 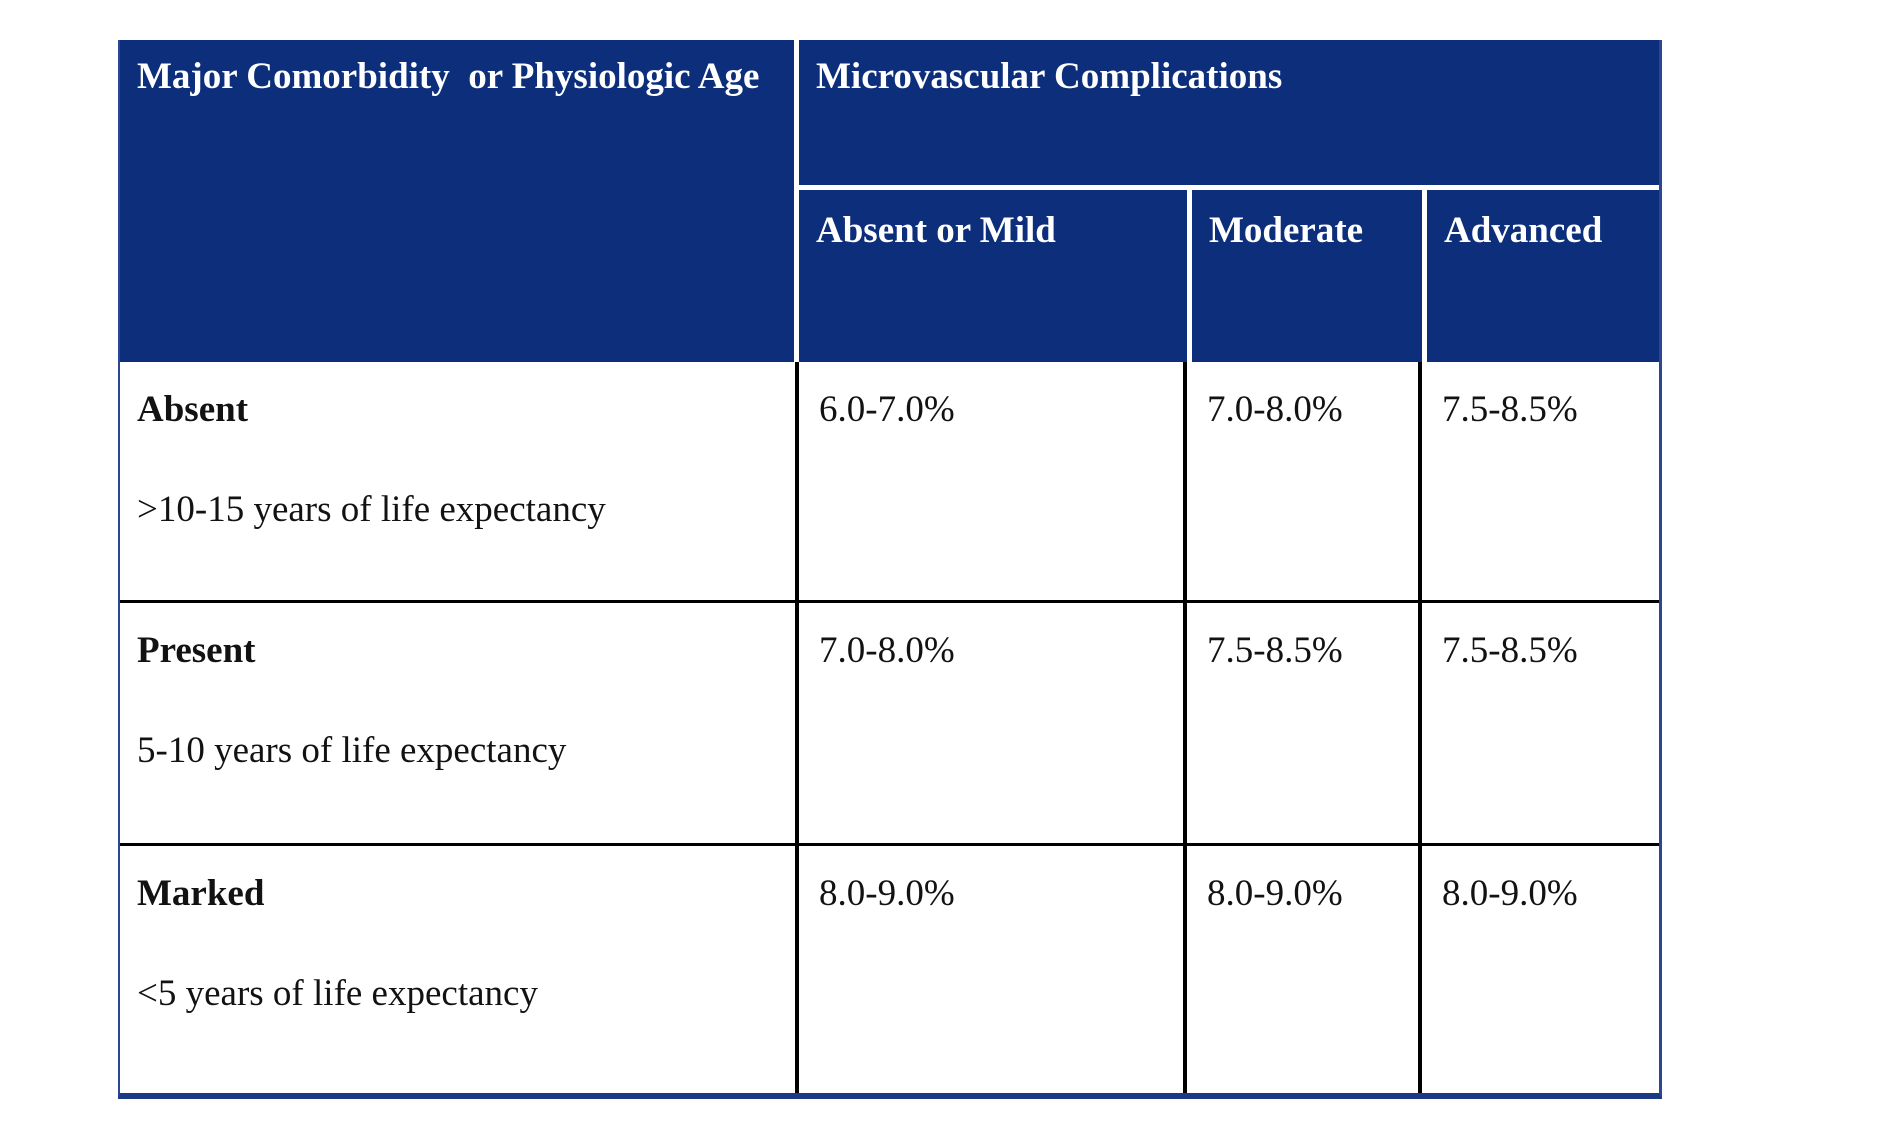 I want to click on header-cell-microvascular-complications: Microvascular Complications, so click(x=1229, y=115).